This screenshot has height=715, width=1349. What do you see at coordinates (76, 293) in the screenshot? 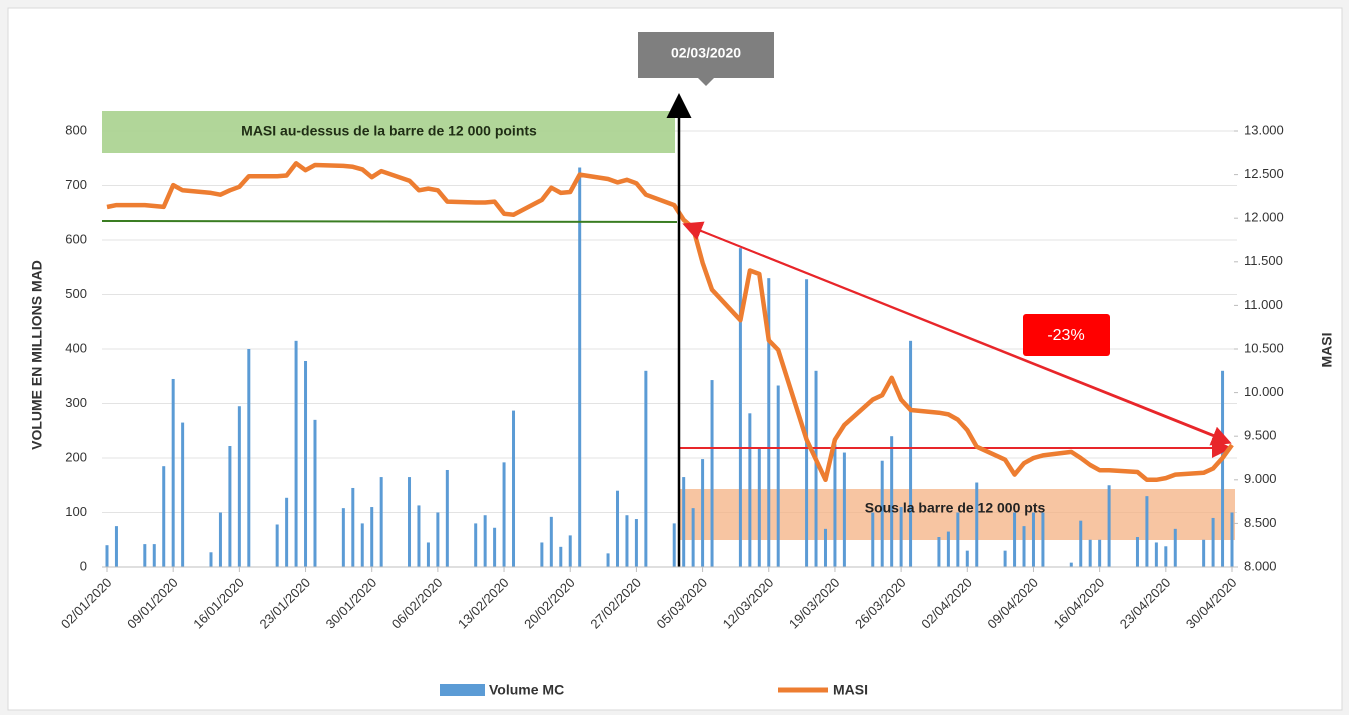
I see `y-tick-label: 500` at bounding box center [76, 293].